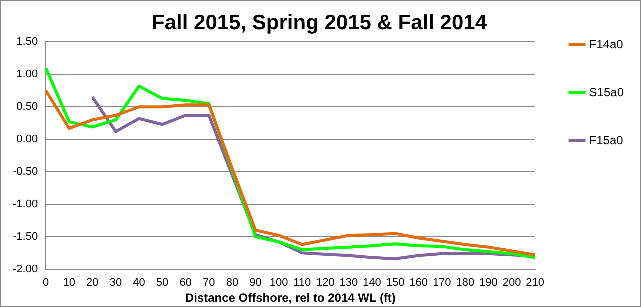 This screenshot has width=641, height=307. I want to click on y-tick-label: 0.00, so click(27, 140).